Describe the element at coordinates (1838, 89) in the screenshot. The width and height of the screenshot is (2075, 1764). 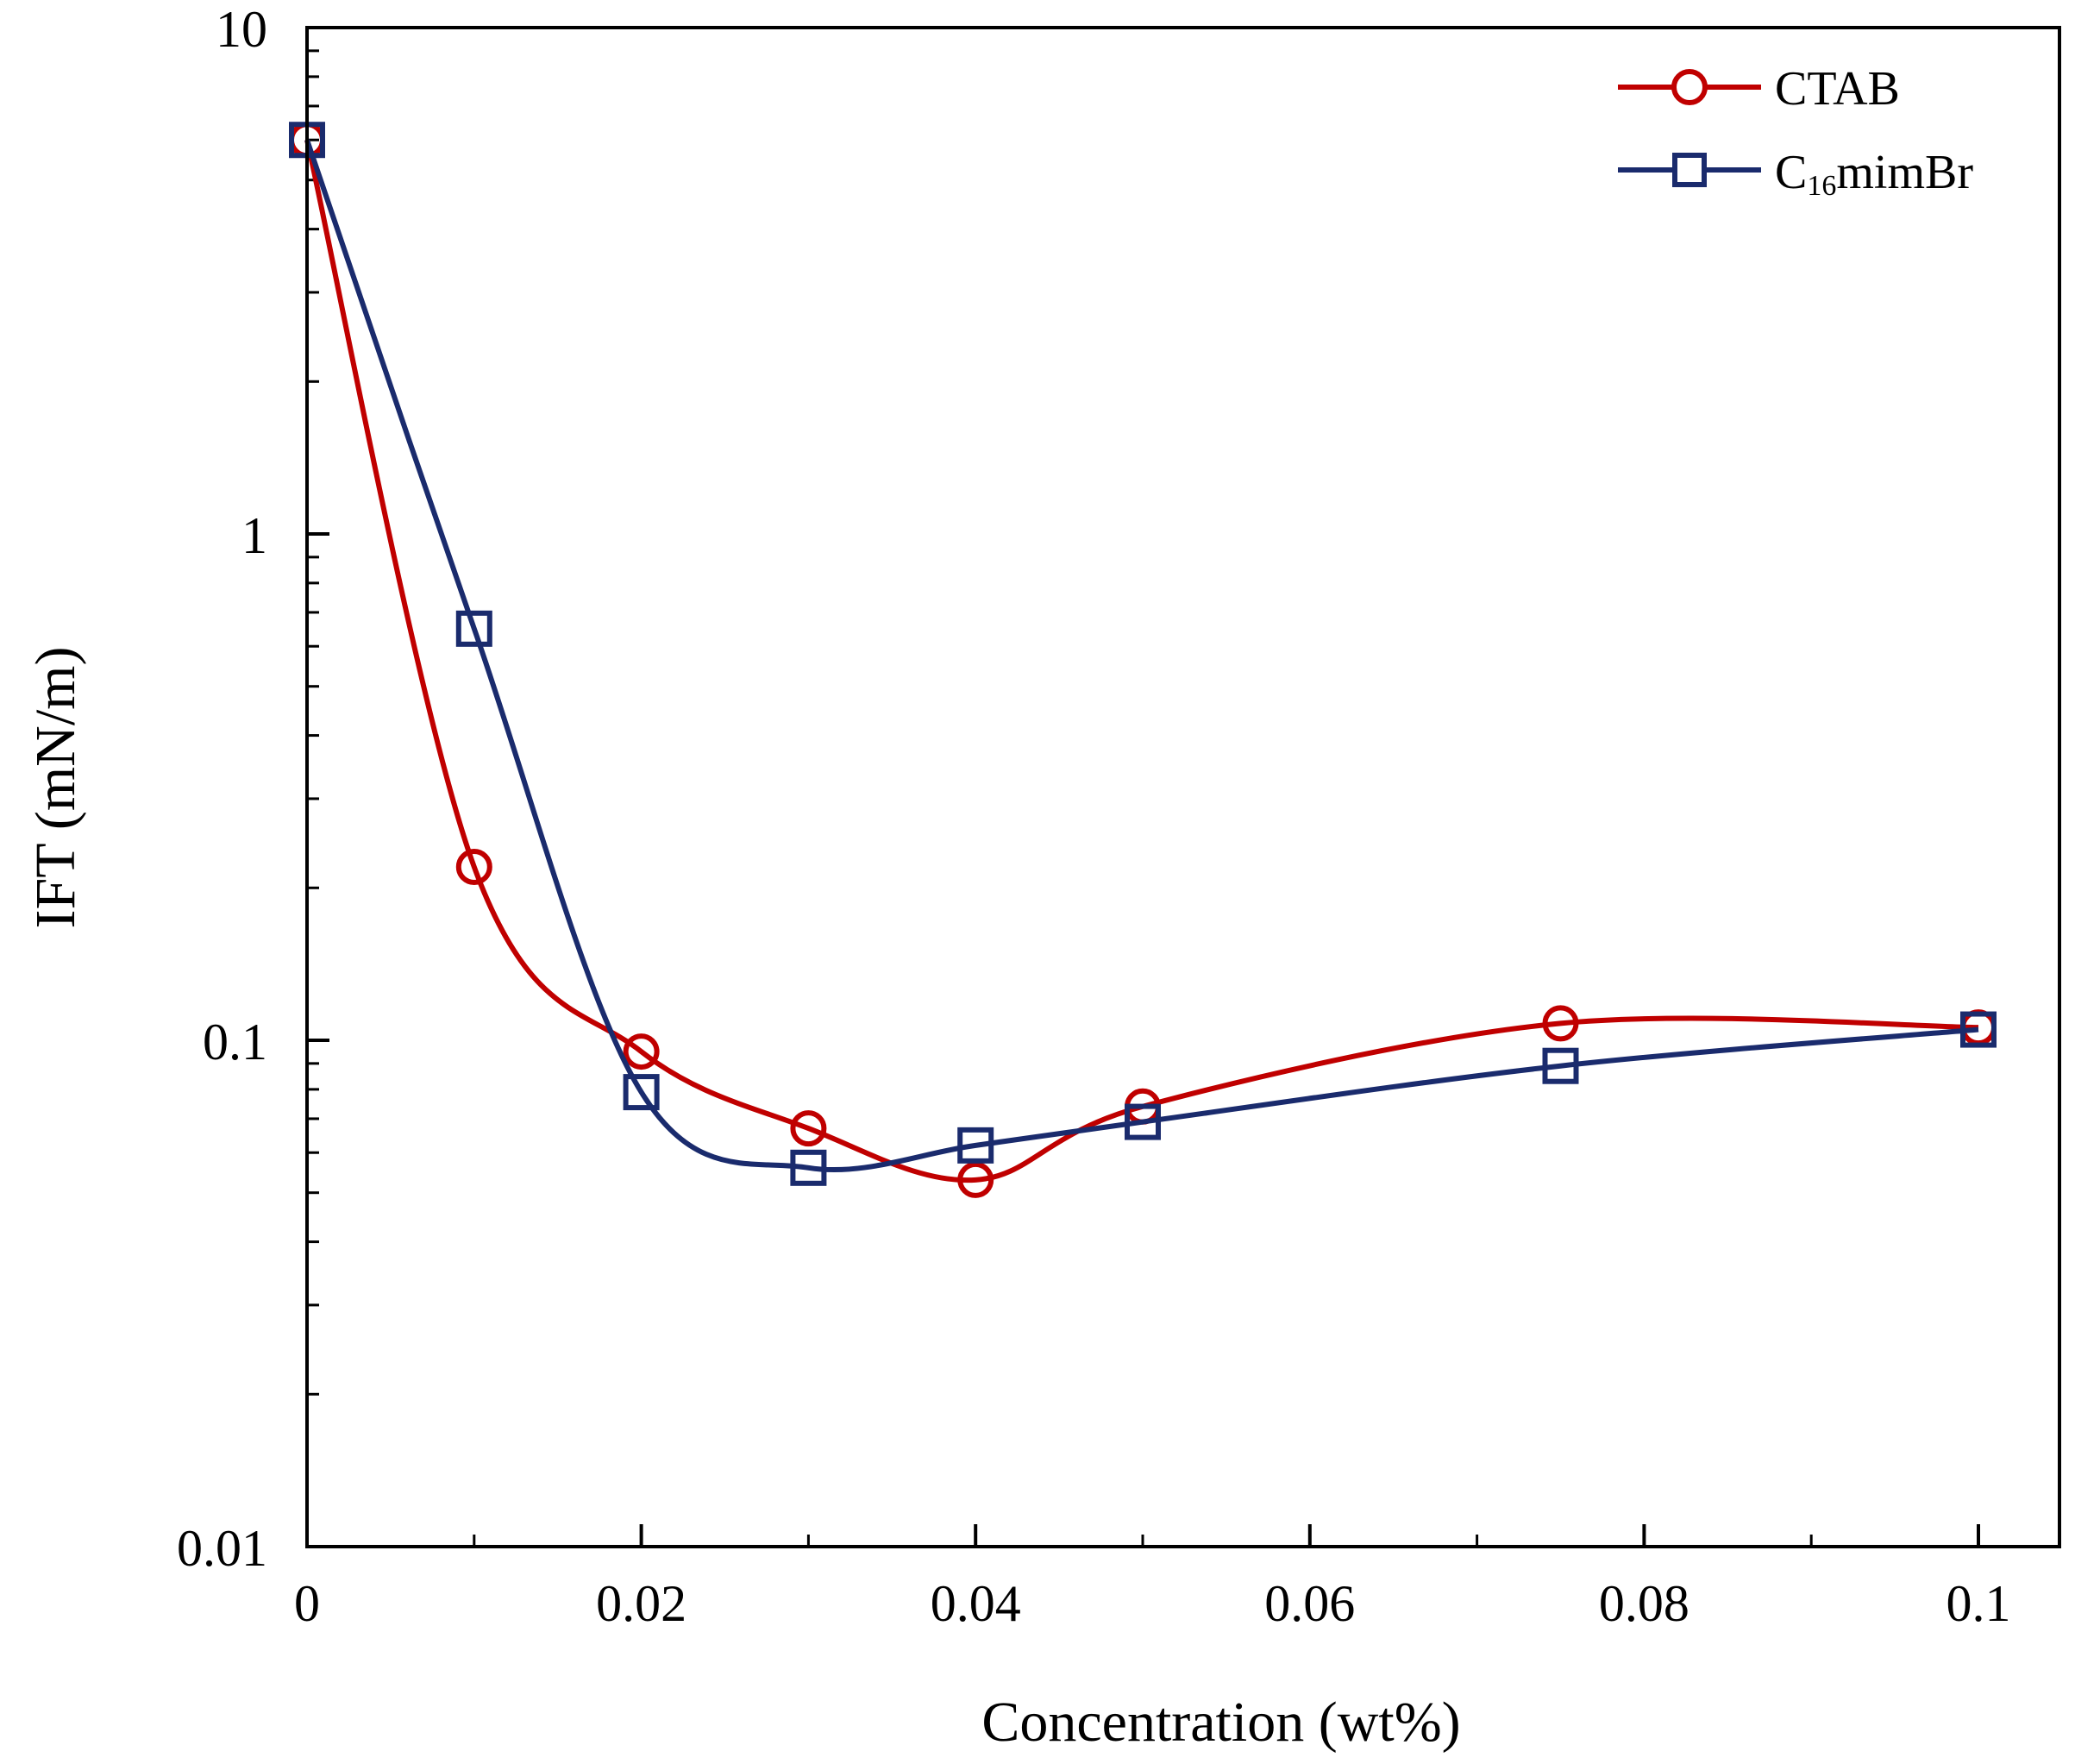
I see `legend-label-ctab: CTAB` at that location.